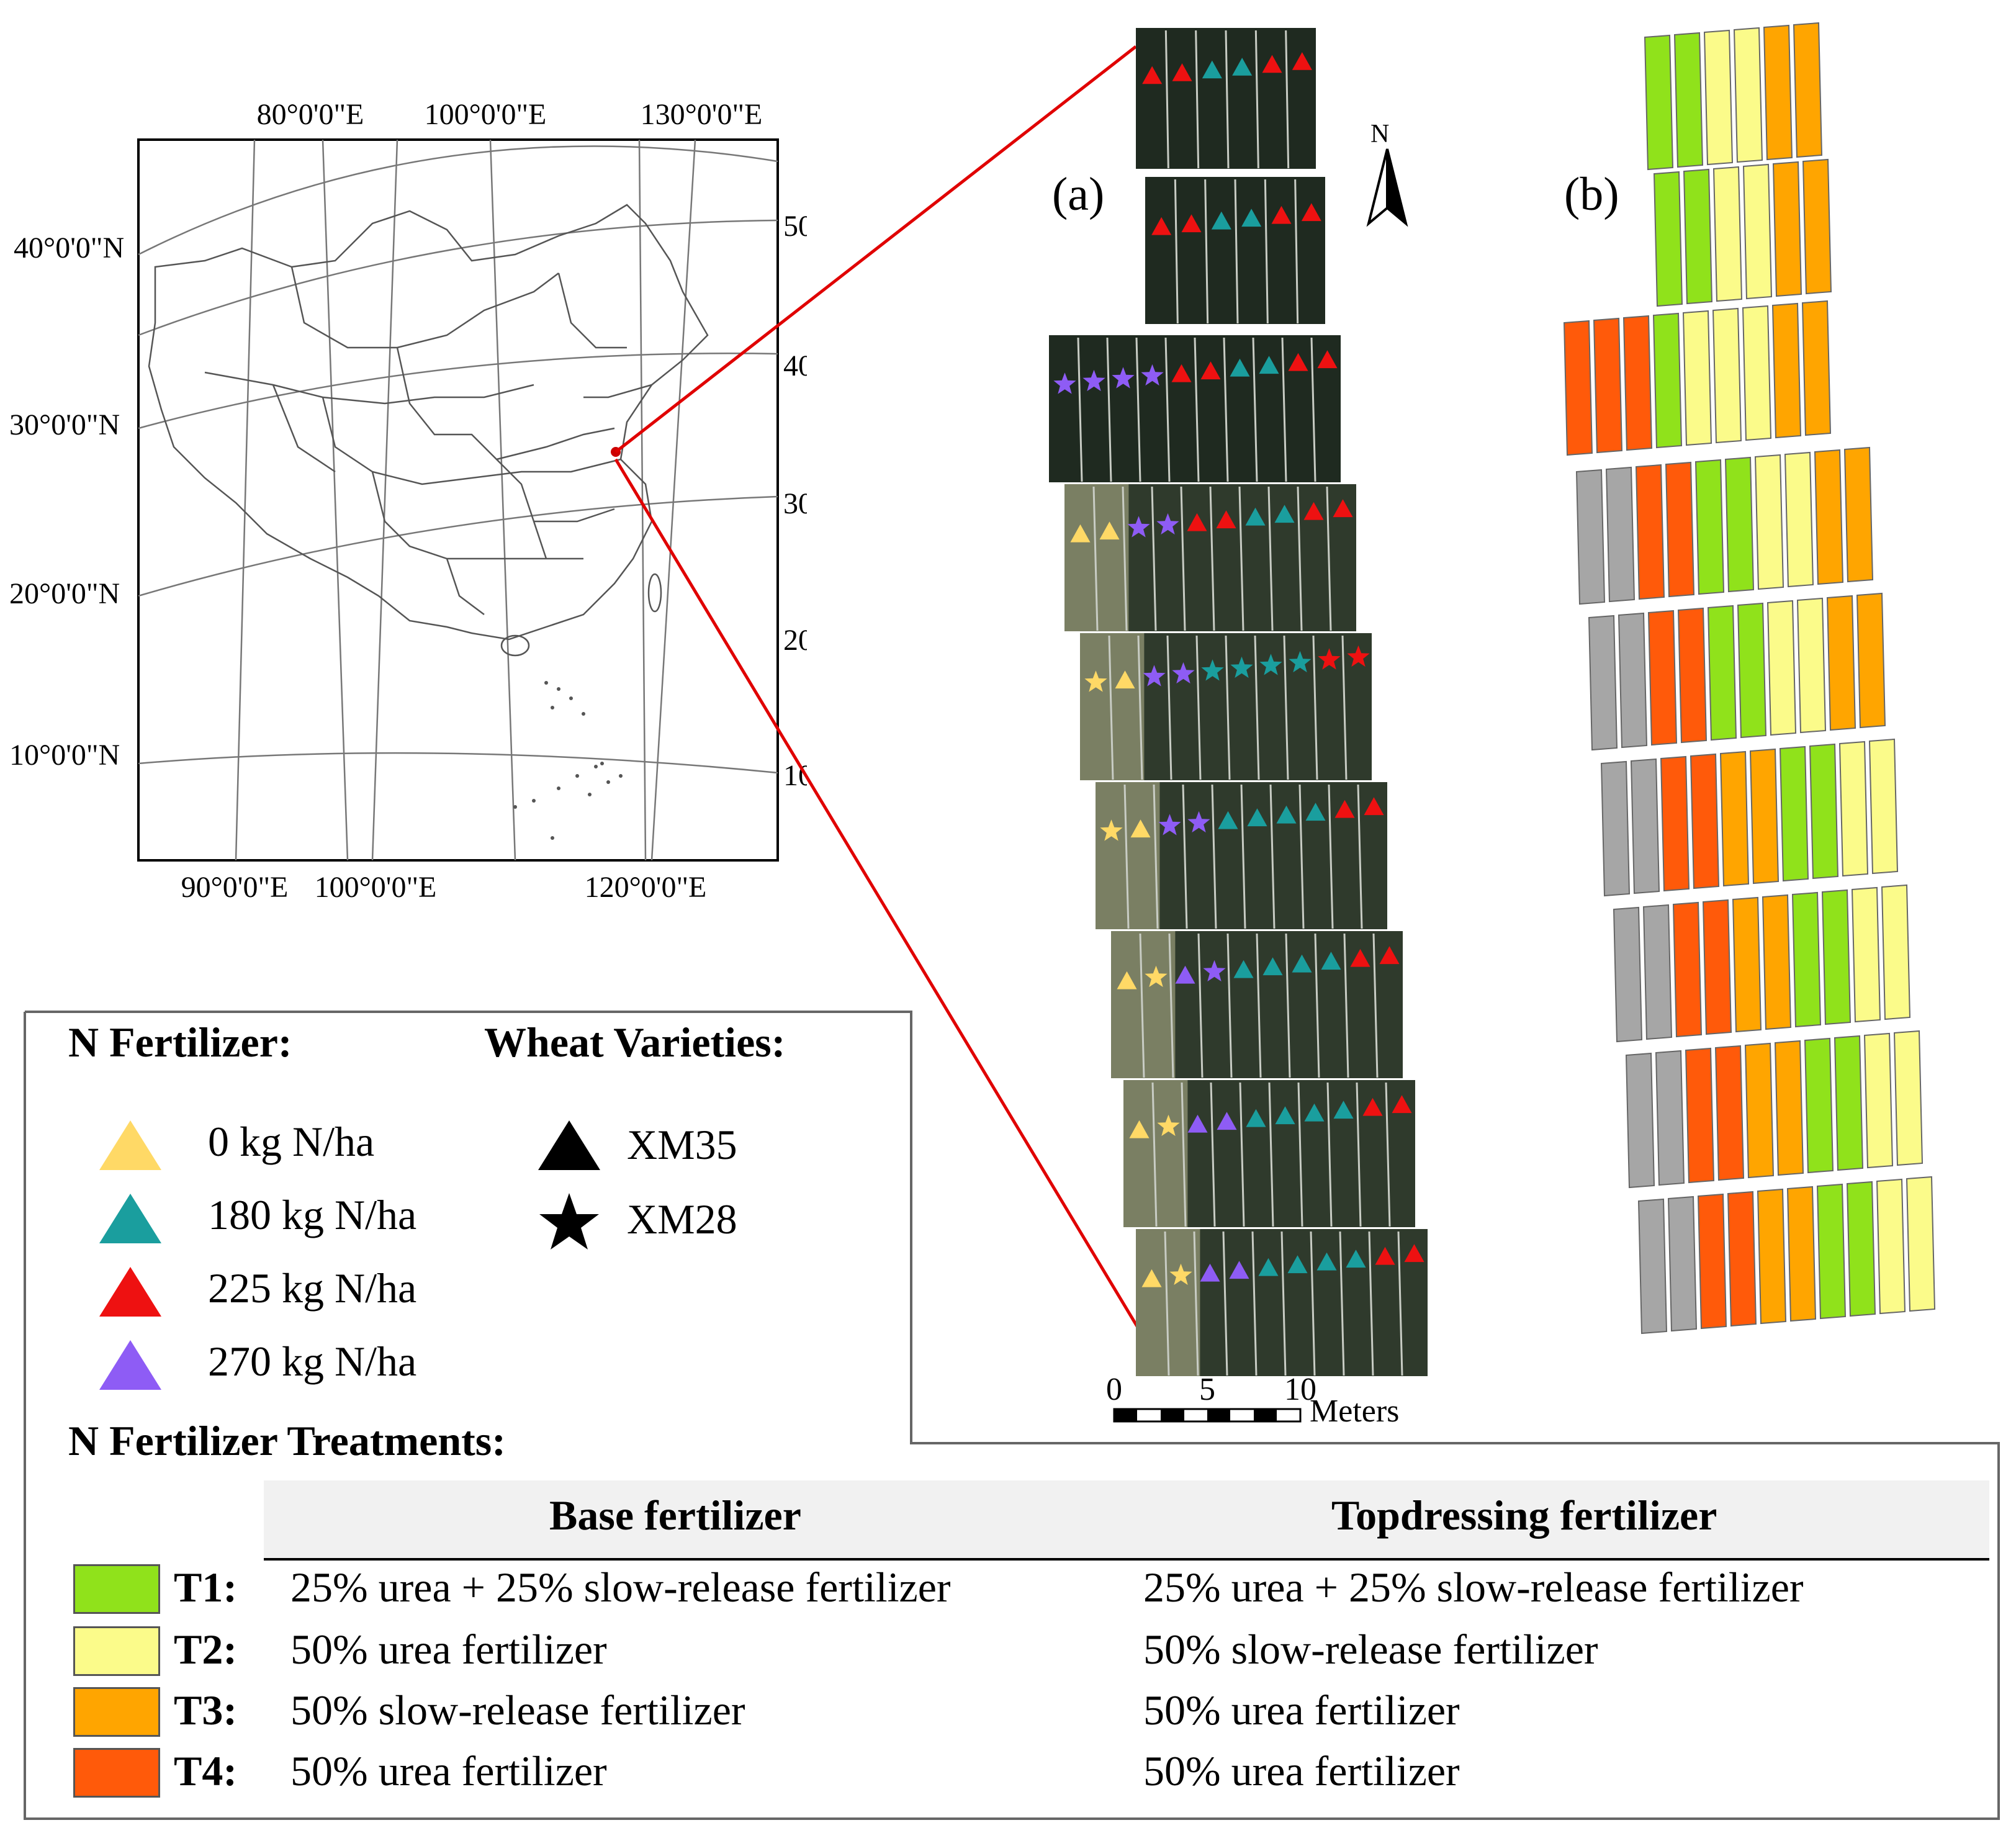 This screenshot has width=2016, height=1833. Describe the element at coordinates (795, 640) in the screenshot. I see `right-lat-label: 20°0'0"N` at that location.